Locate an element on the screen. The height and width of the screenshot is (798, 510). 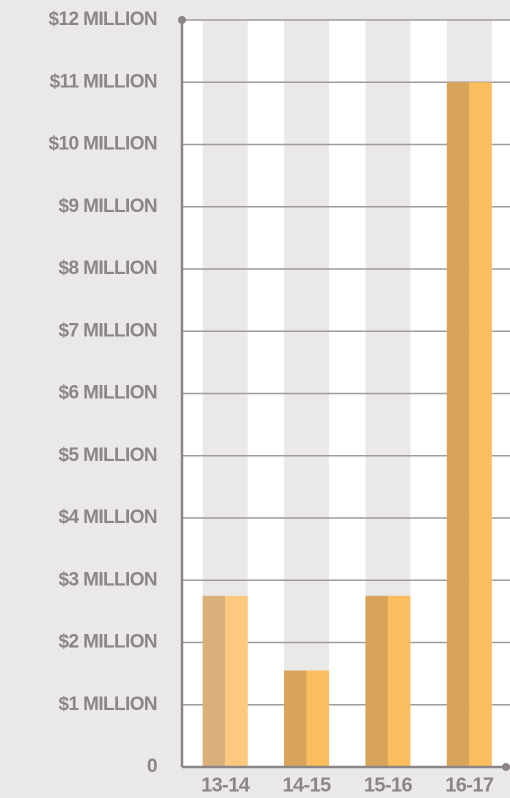
y-tick-label: $10 MILLION is located at coordinates (103, 144).